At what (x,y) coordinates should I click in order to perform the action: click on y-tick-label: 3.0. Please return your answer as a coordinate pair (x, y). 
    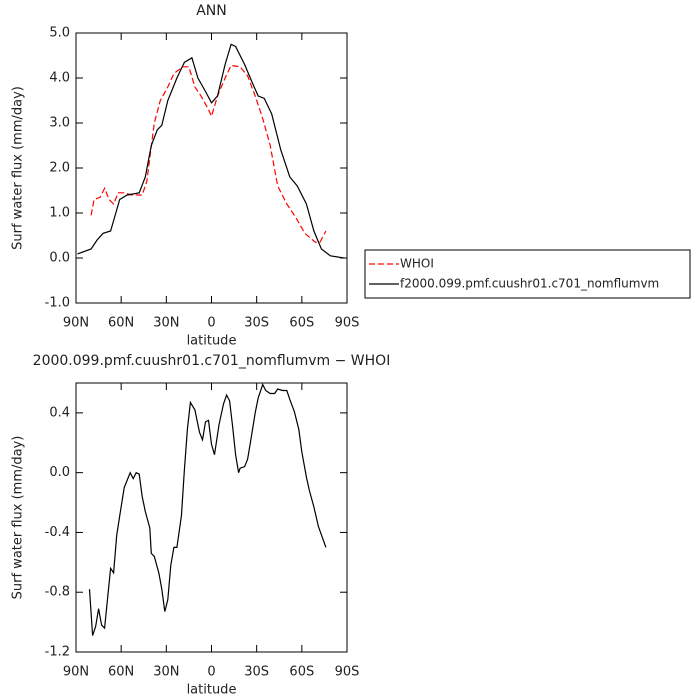
    Looking at the image, I should click on (59, 123).